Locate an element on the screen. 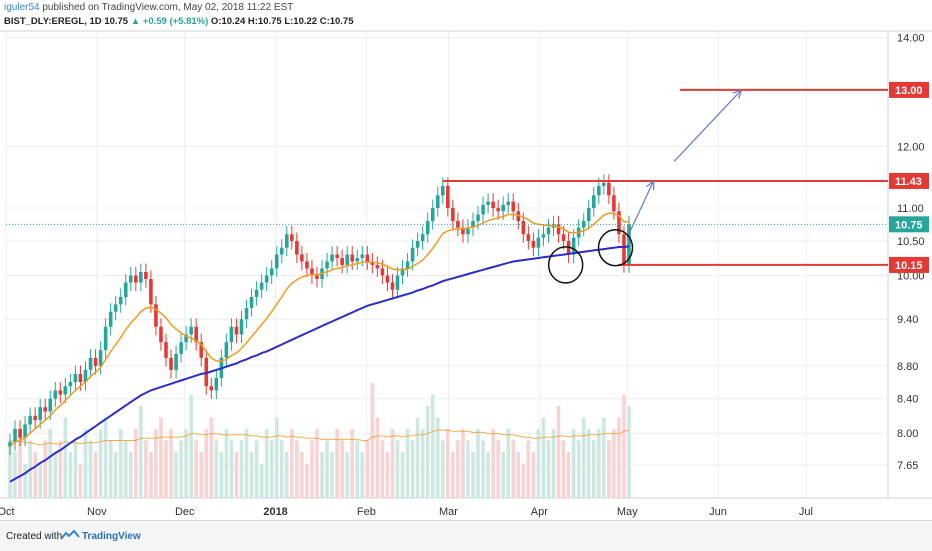 This screenshot has width=932, height=551. x-tick-label: Oct is located at coordinates (7, 512).